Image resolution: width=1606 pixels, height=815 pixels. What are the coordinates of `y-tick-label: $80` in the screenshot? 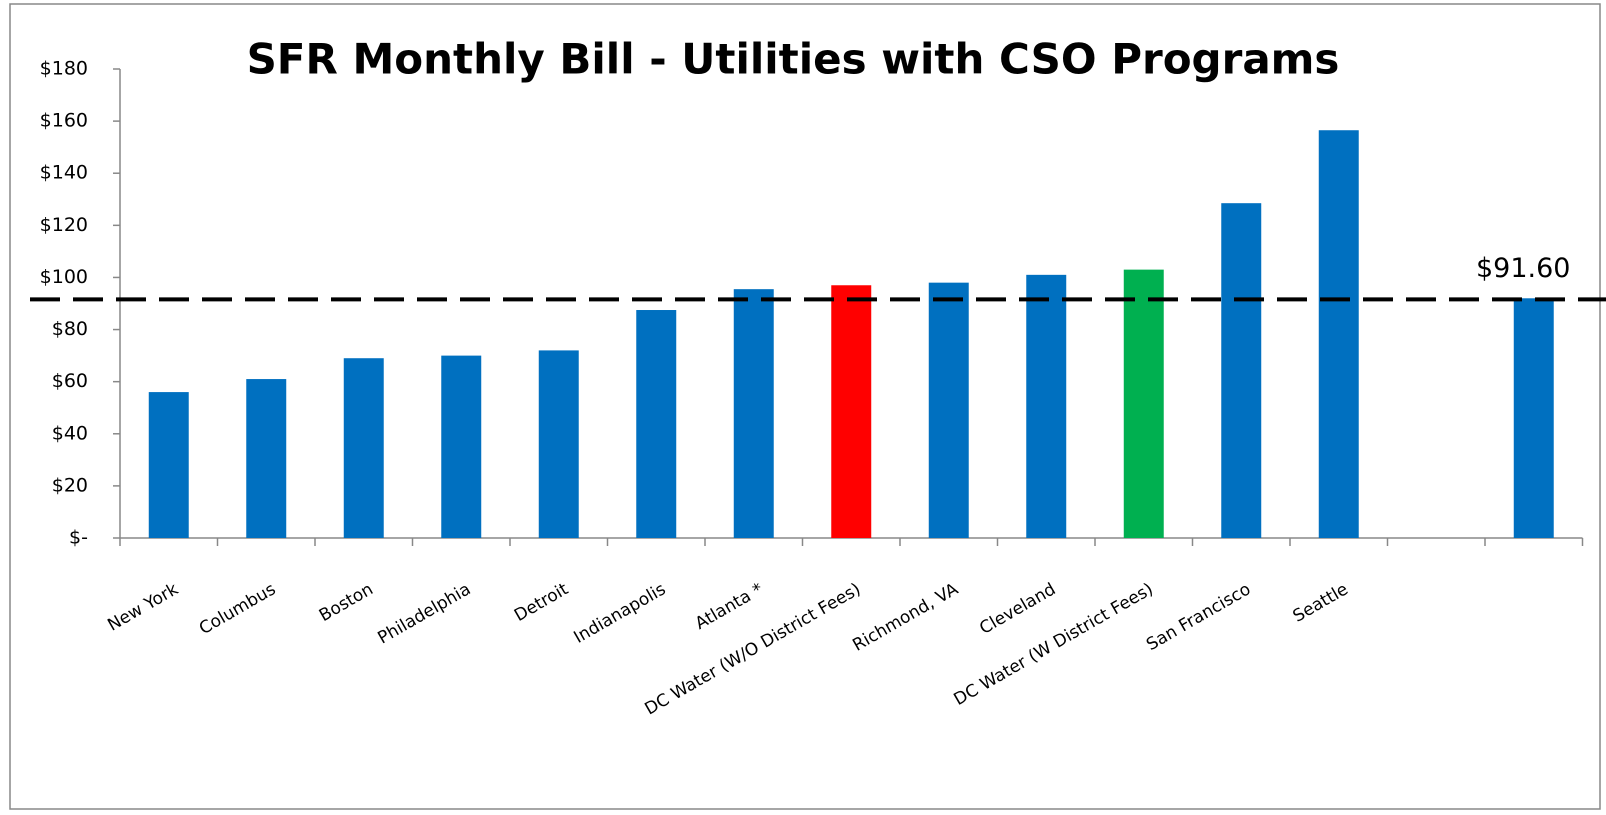 It's located at (70, 329).